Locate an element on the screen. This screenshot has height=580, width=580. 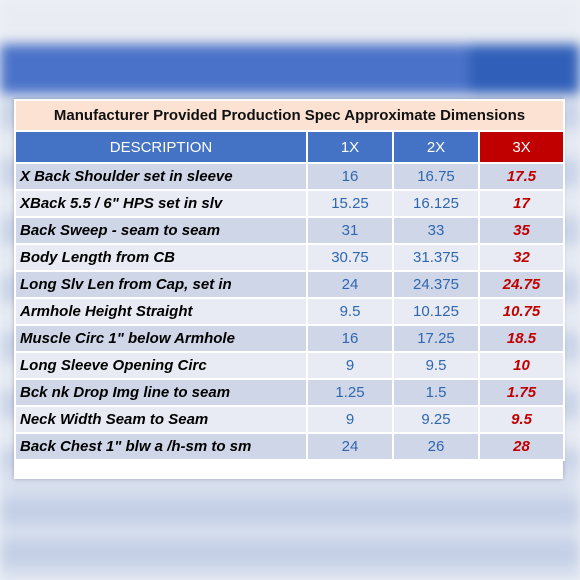
value-3x: 10.75 is located at coordinates (521, 311).